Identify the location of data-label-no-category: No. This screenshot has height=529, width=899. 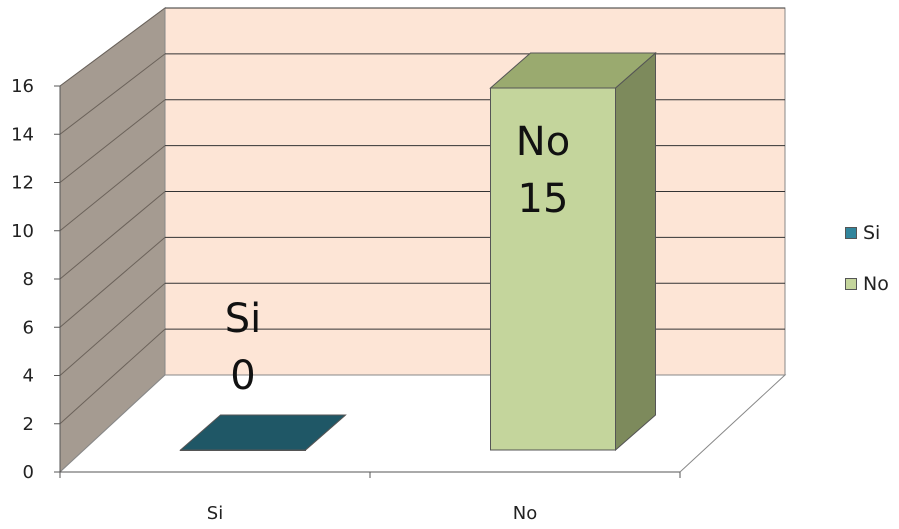
(543, 142).